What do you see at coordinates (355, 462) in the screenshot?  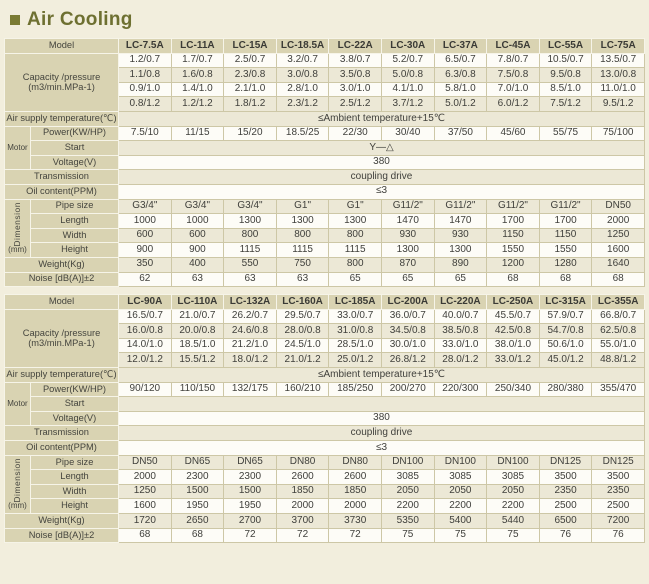 I see `pipe-size-value: DN80` at bounding box center [355, 462].